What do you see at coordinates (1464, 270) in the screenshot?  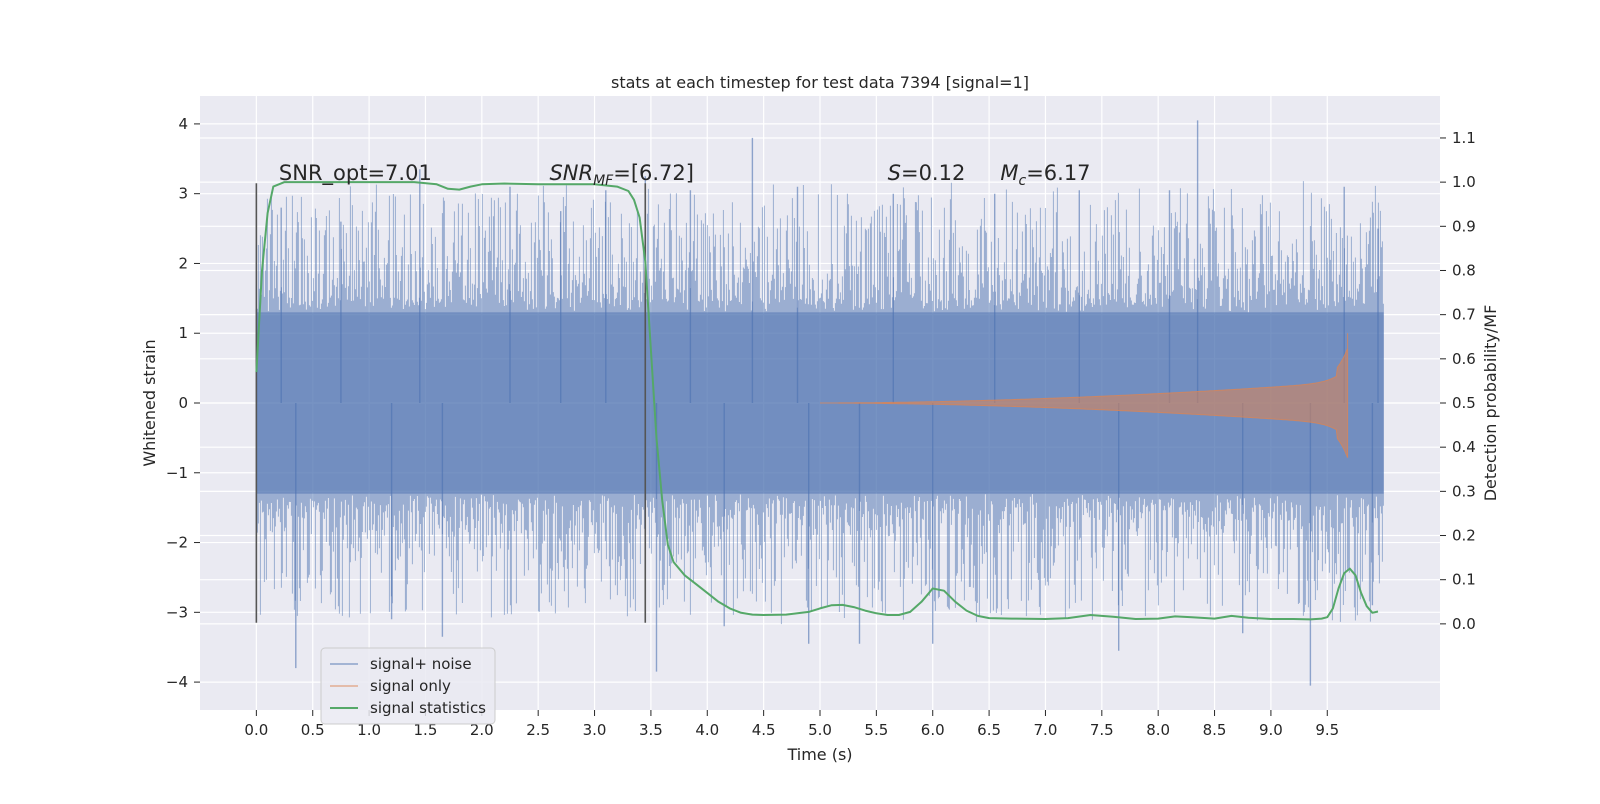 I see `y2-tick-label: 0.8` at bounding box center [1464, 270].